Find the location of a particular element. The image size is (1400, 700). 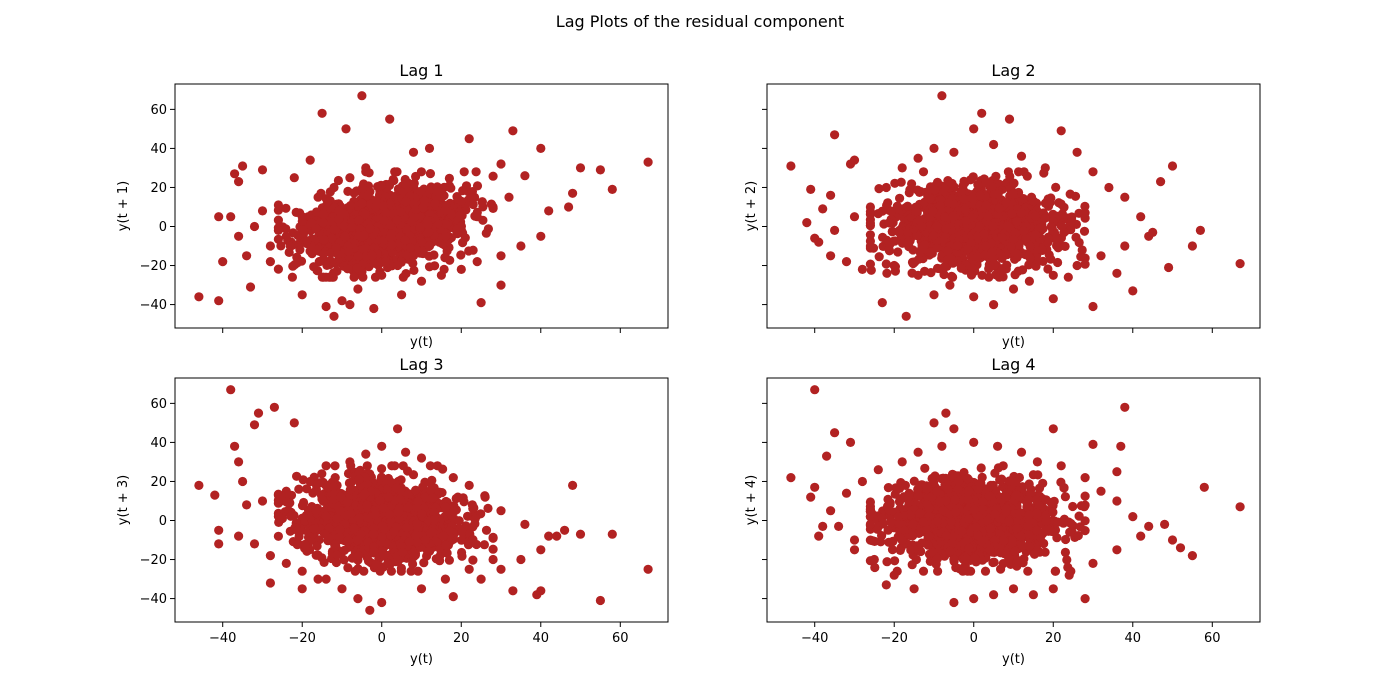

y-tick-label: 40 is located at coordinates (158, 443).